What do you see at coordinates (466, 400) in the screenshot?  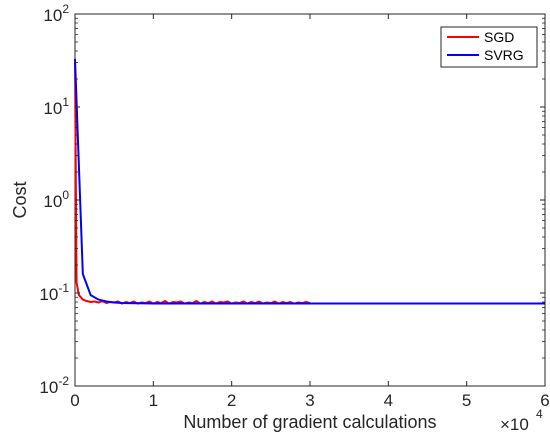 I see `x-tick-label: 5` at bounding box center [466, 400].